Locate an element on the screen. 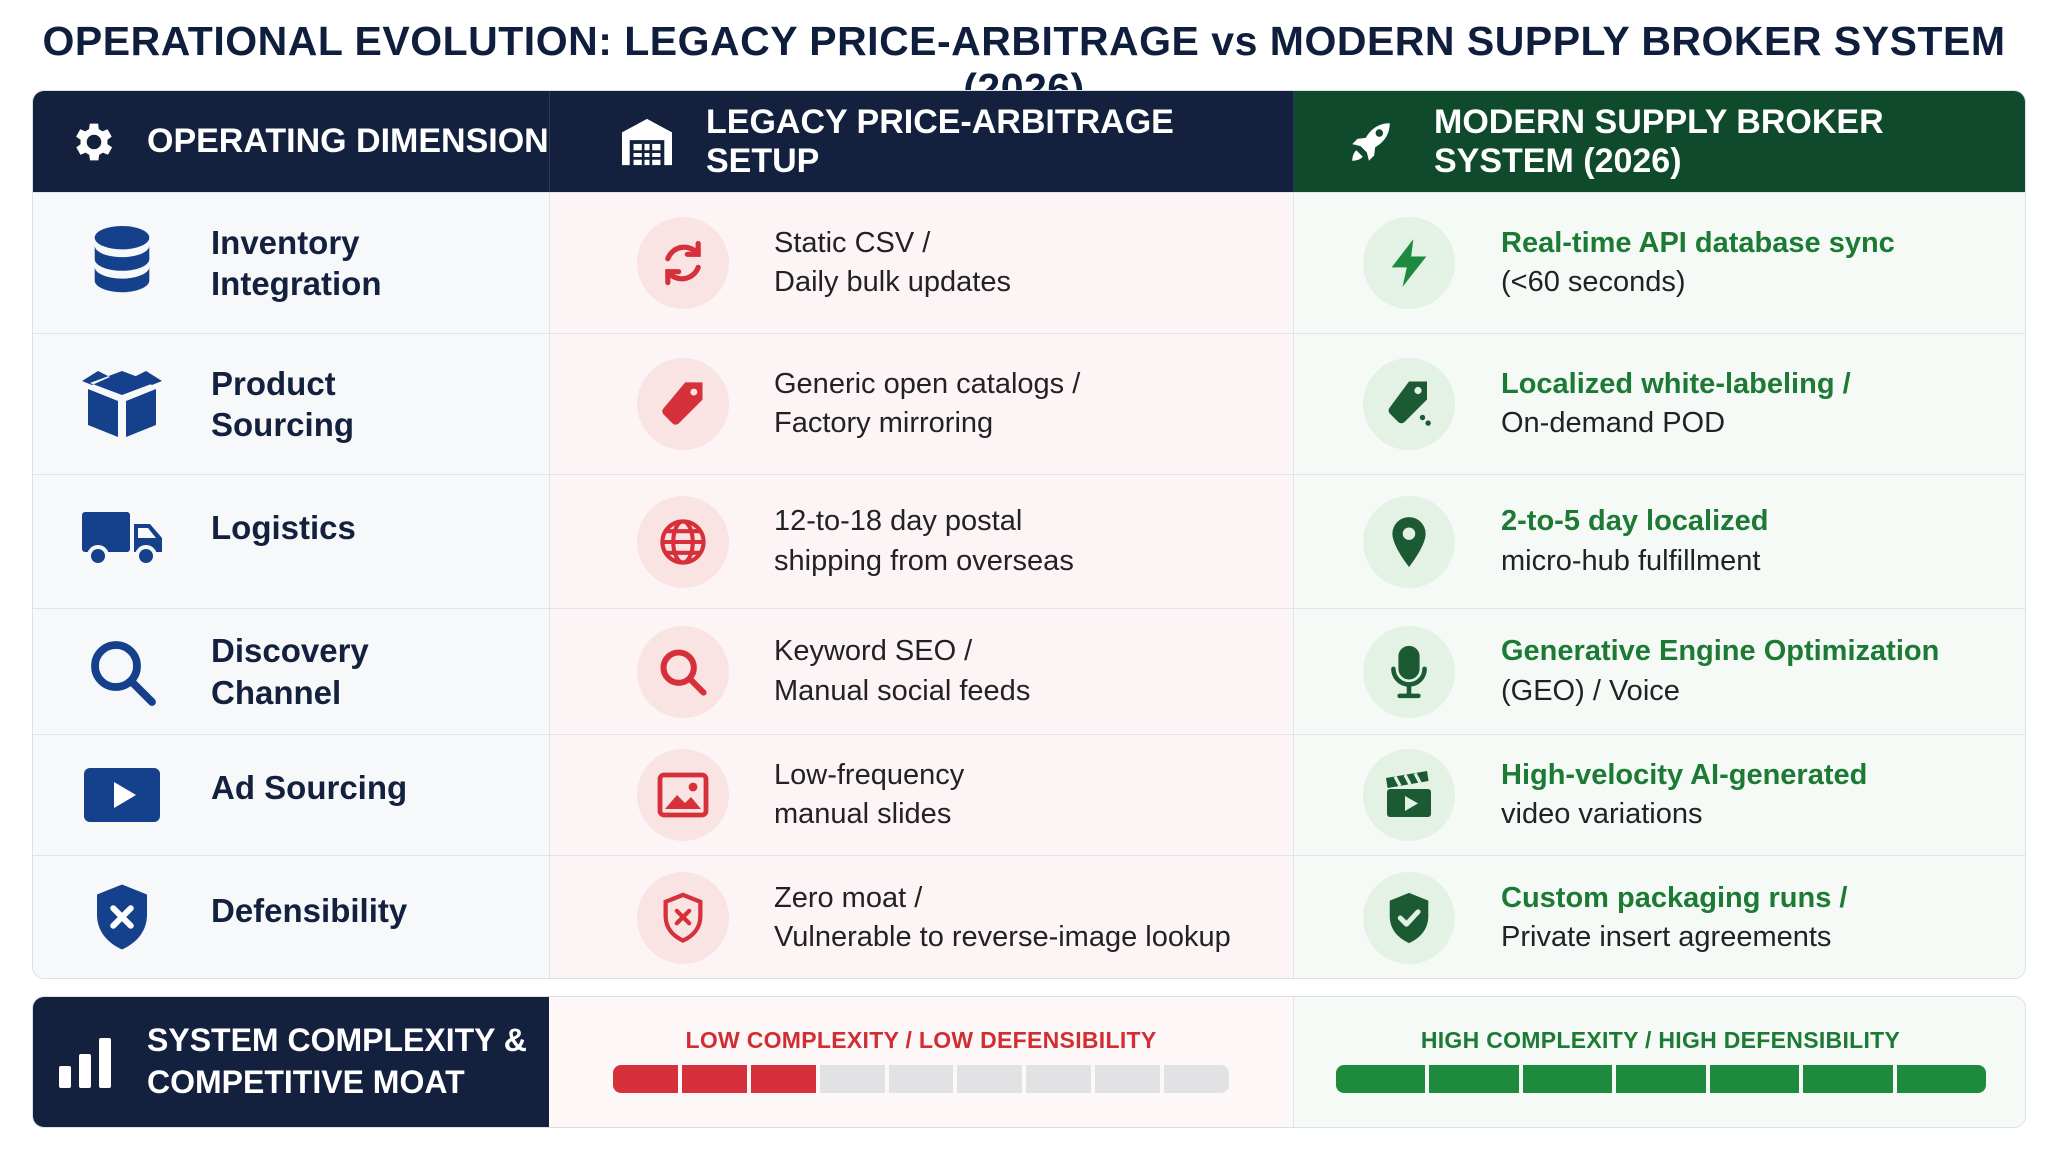 This screenshot has width=2048, height=1152. modern-complexity-label: HIGH COMPLEXITY / HIGH DEFENSIBILITY is located at coordinates (1660, 1040).